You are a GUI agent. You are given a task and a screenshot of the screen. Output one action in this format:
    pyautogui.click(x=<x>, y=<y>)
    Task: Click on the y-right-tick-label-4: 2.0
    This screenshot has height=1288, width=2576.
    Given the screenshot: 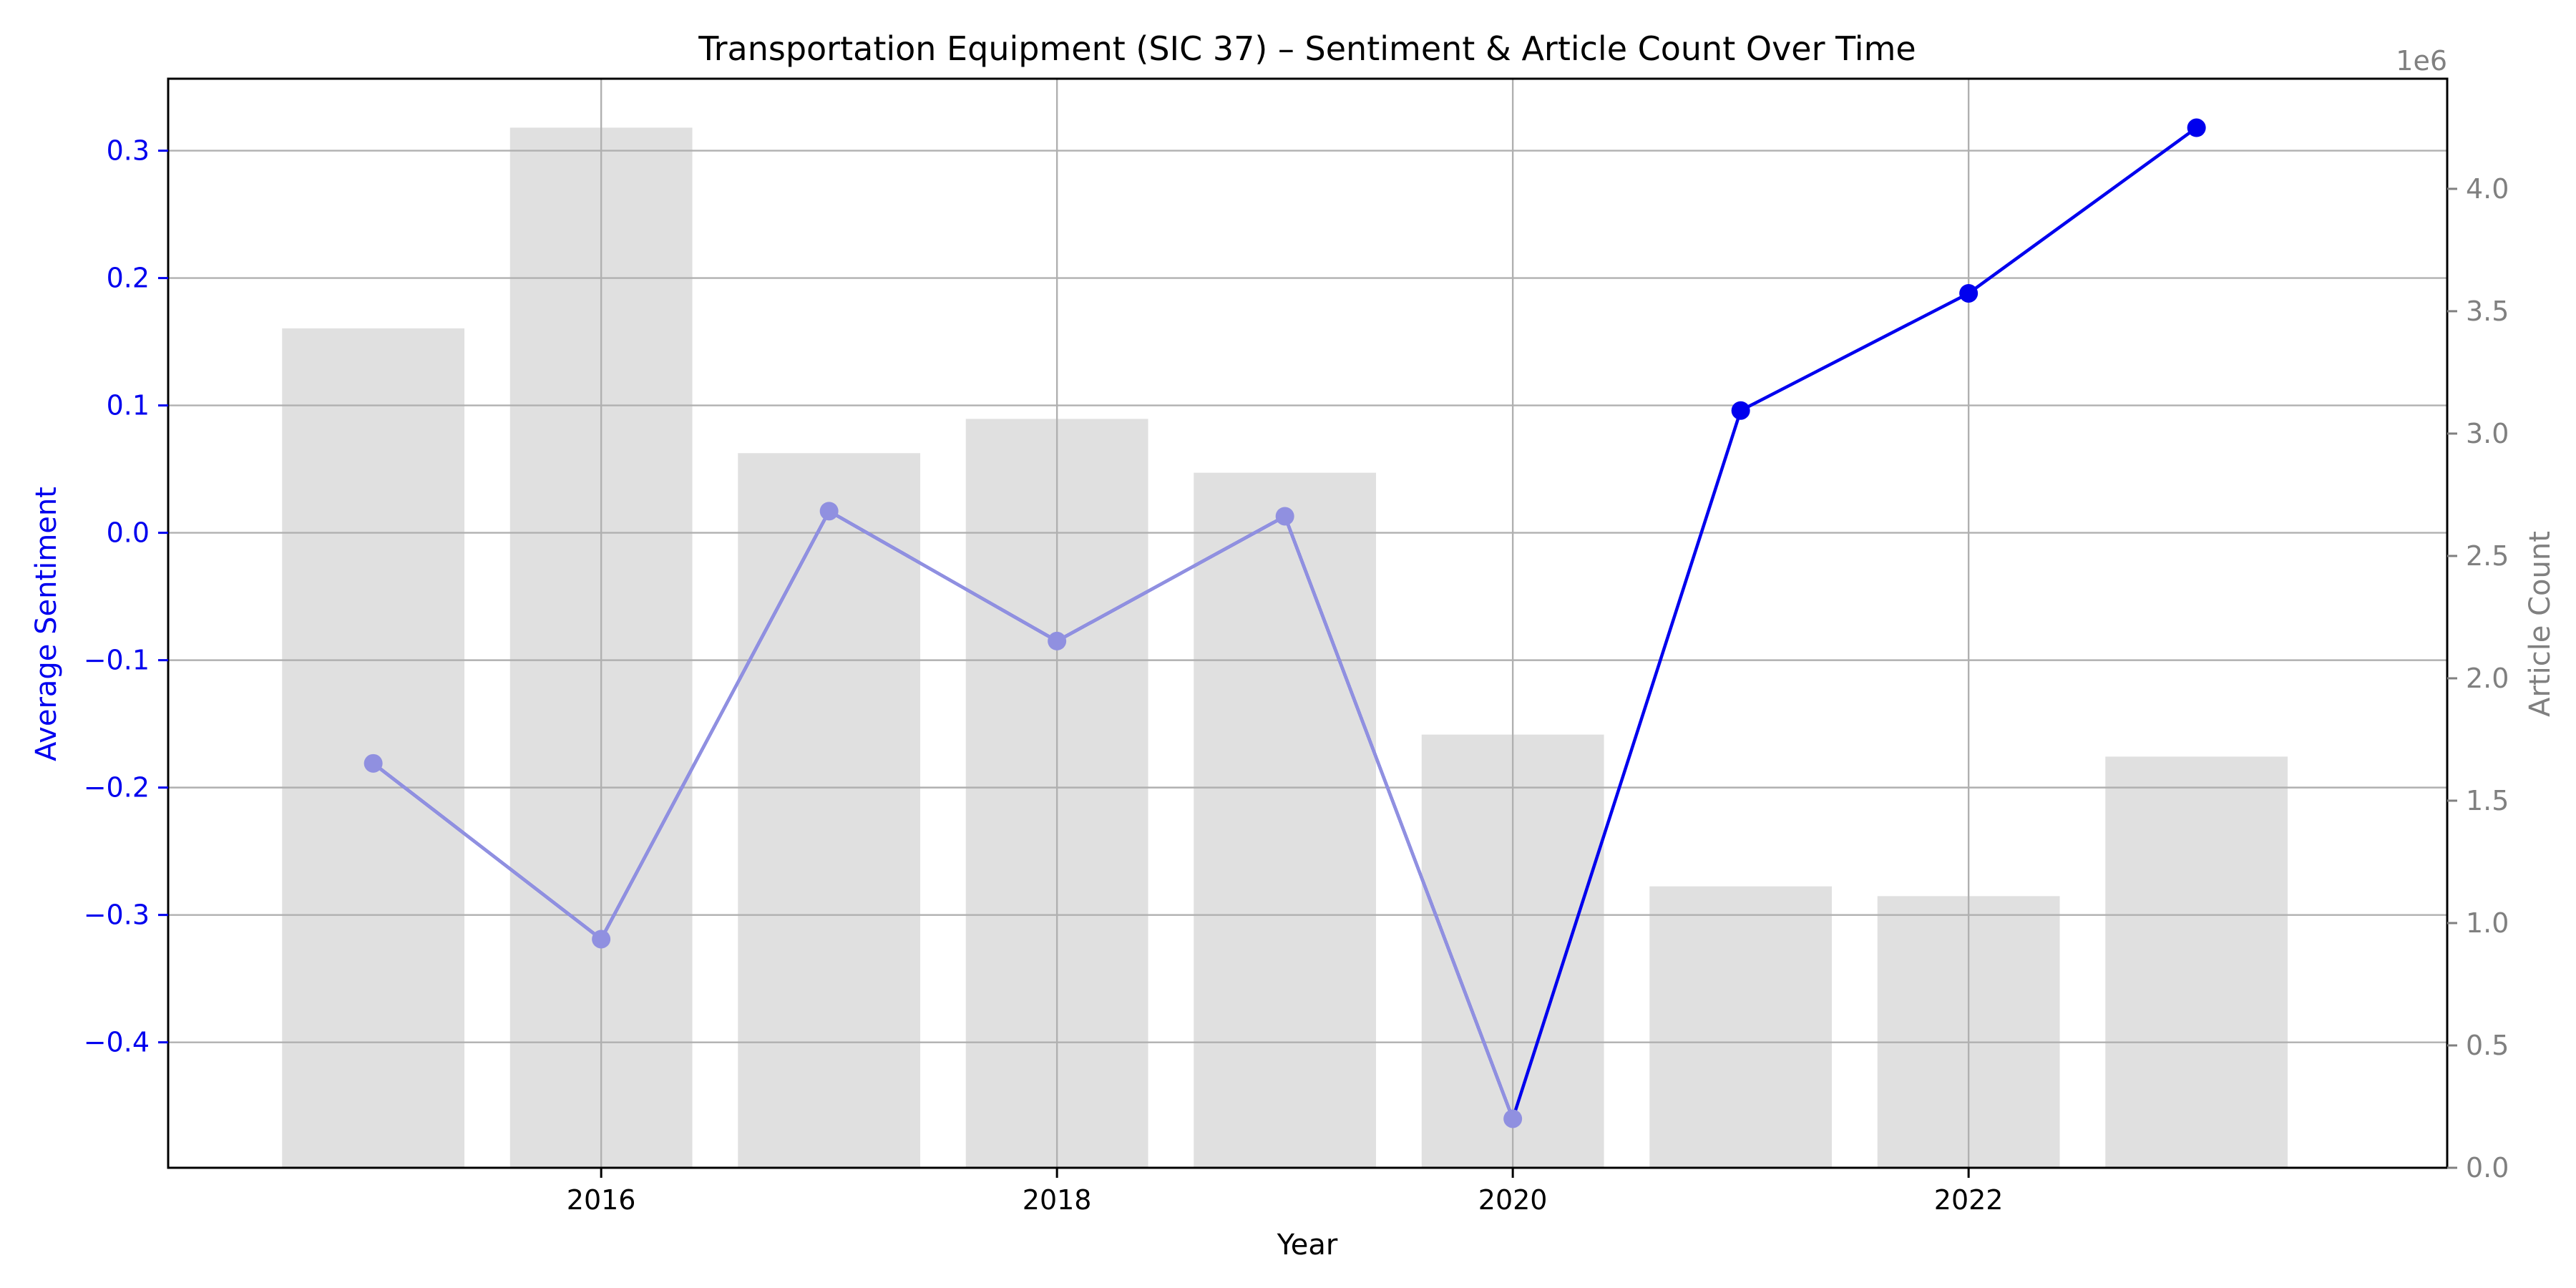 What is the action you would take?
    pyautogui.click(x=2487, y=678)
    